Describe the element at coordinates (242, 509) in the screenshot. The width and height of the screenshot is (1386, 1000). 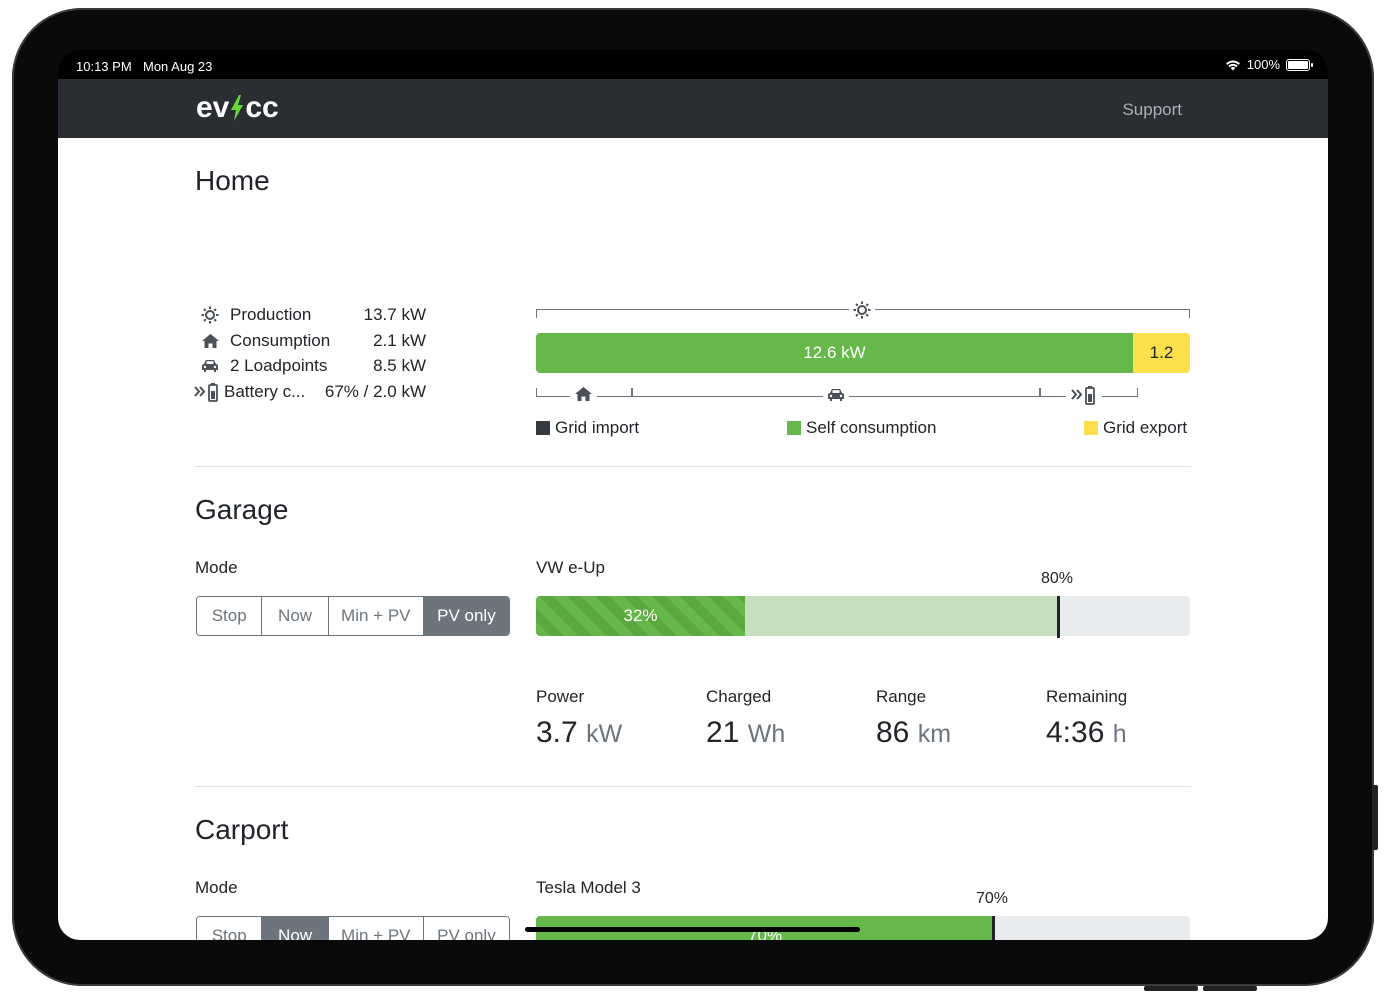
I see `garage-title: Garage` at that location.